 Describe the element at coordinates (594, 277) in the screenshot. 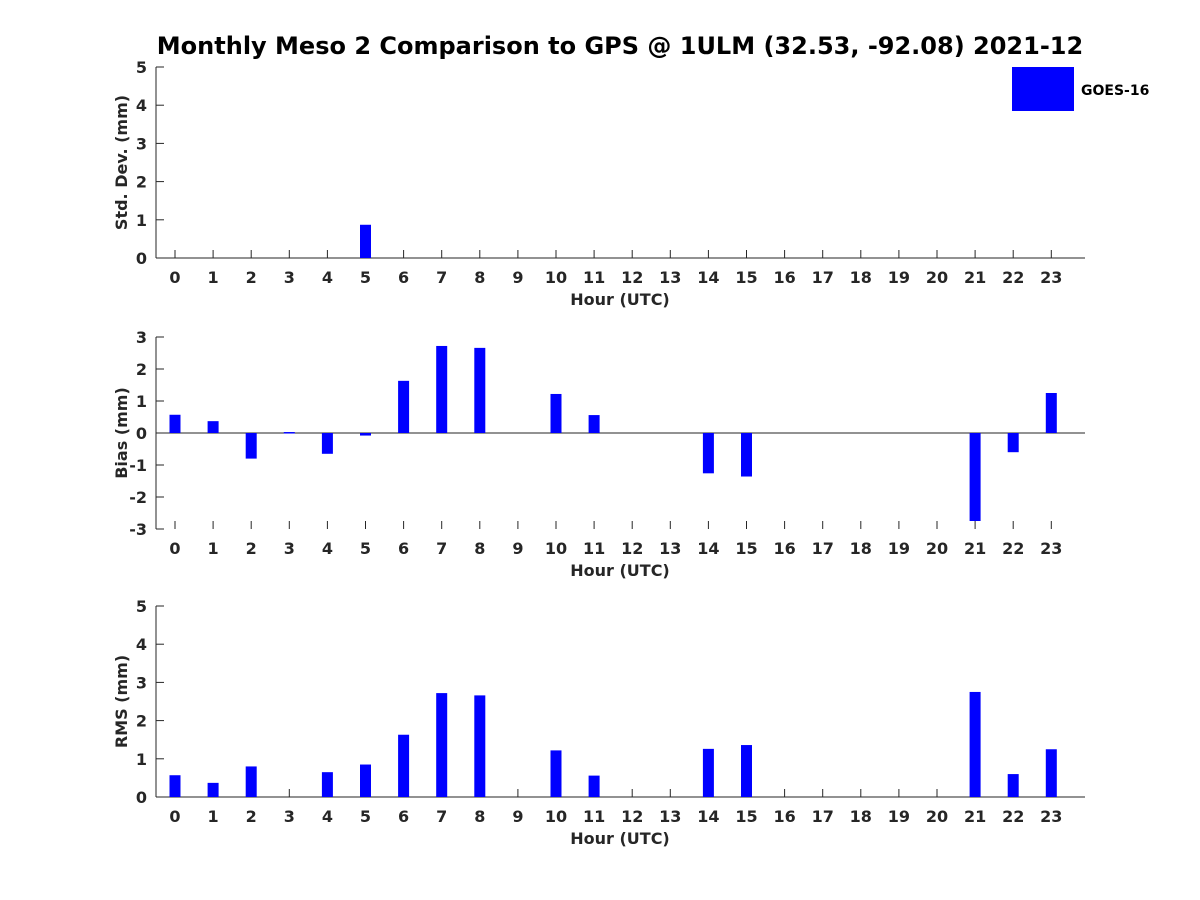

I see `std-dev-x-tick-label: 11` at that location.